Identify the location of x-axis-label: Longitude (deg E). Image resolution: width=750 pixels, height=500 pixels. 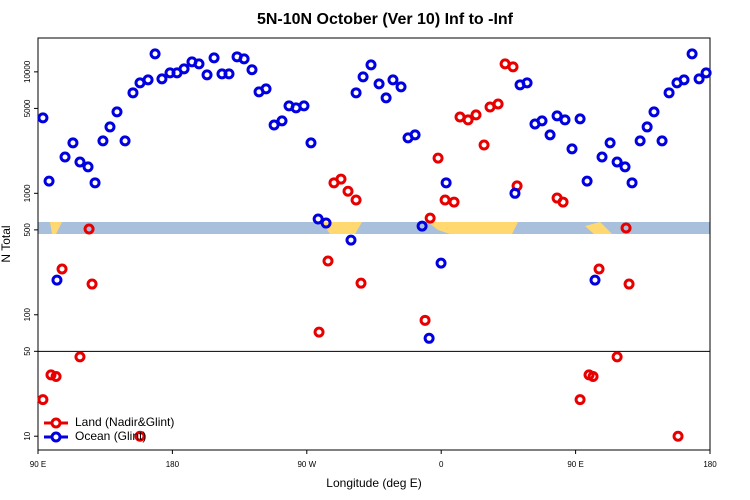
(373, 483).